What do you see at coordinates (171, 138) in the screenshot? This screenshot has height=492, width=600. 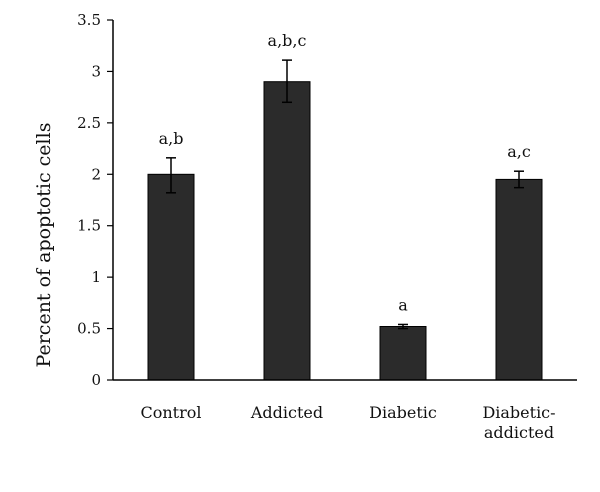 I see `bar-annotation-0: a,b` at bounding box center [171, 138].